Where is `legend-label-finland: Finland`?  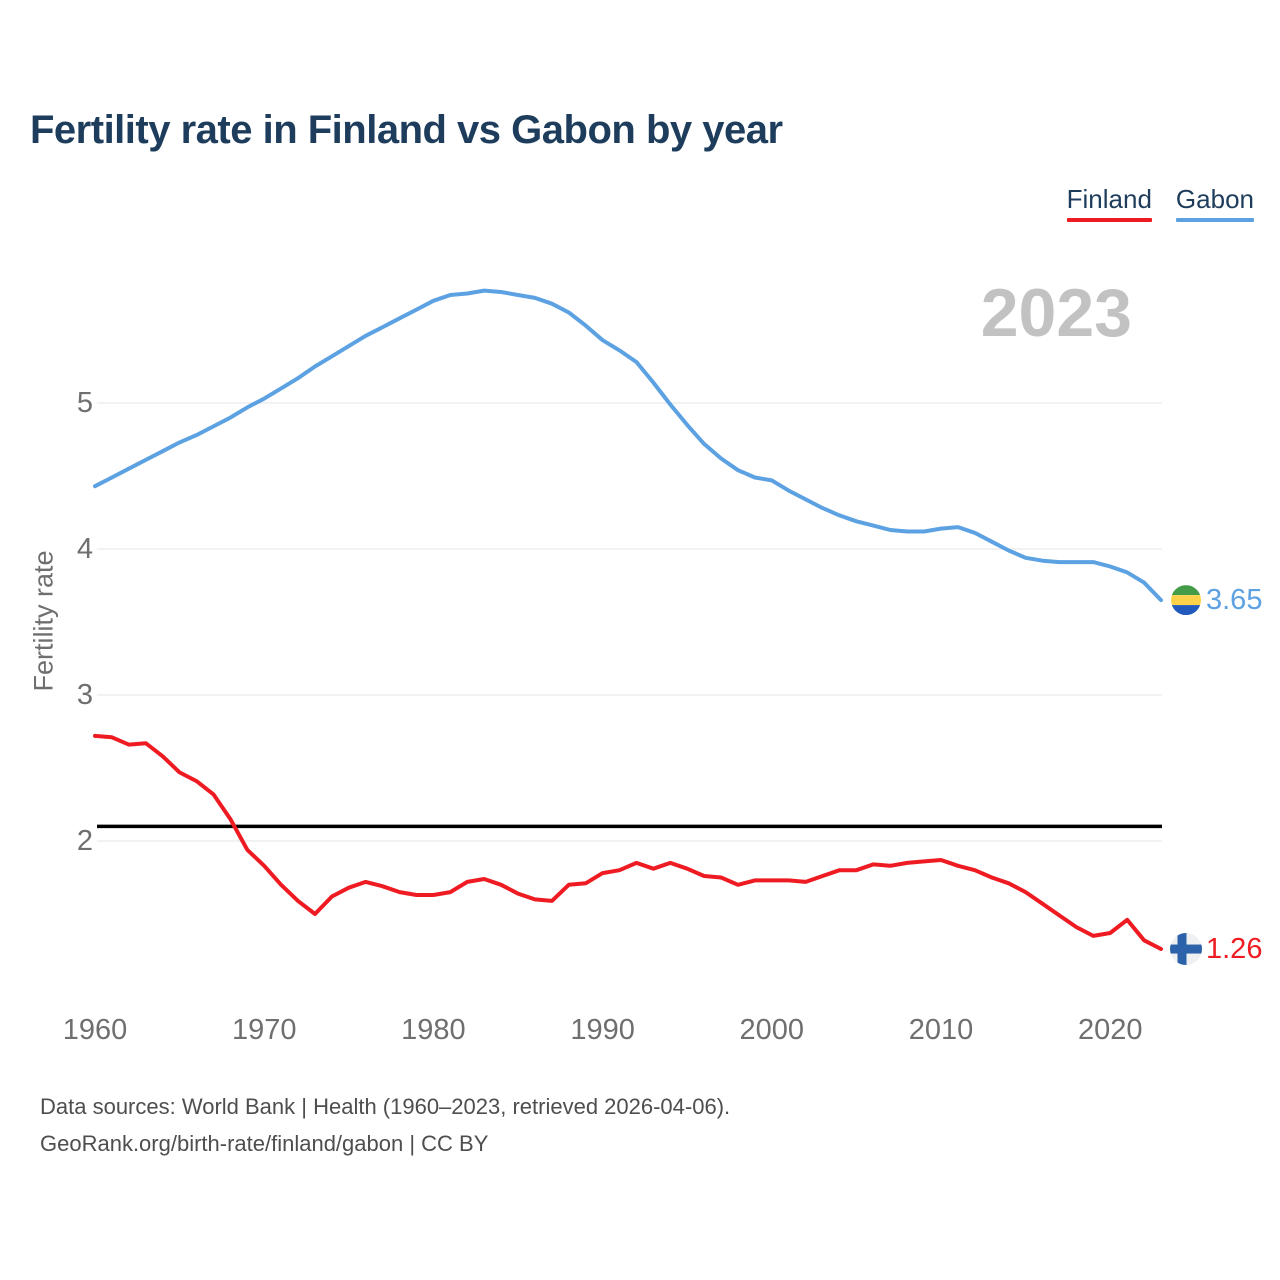
legend-label-finland: Finland is located at coordinates (1109, 199).